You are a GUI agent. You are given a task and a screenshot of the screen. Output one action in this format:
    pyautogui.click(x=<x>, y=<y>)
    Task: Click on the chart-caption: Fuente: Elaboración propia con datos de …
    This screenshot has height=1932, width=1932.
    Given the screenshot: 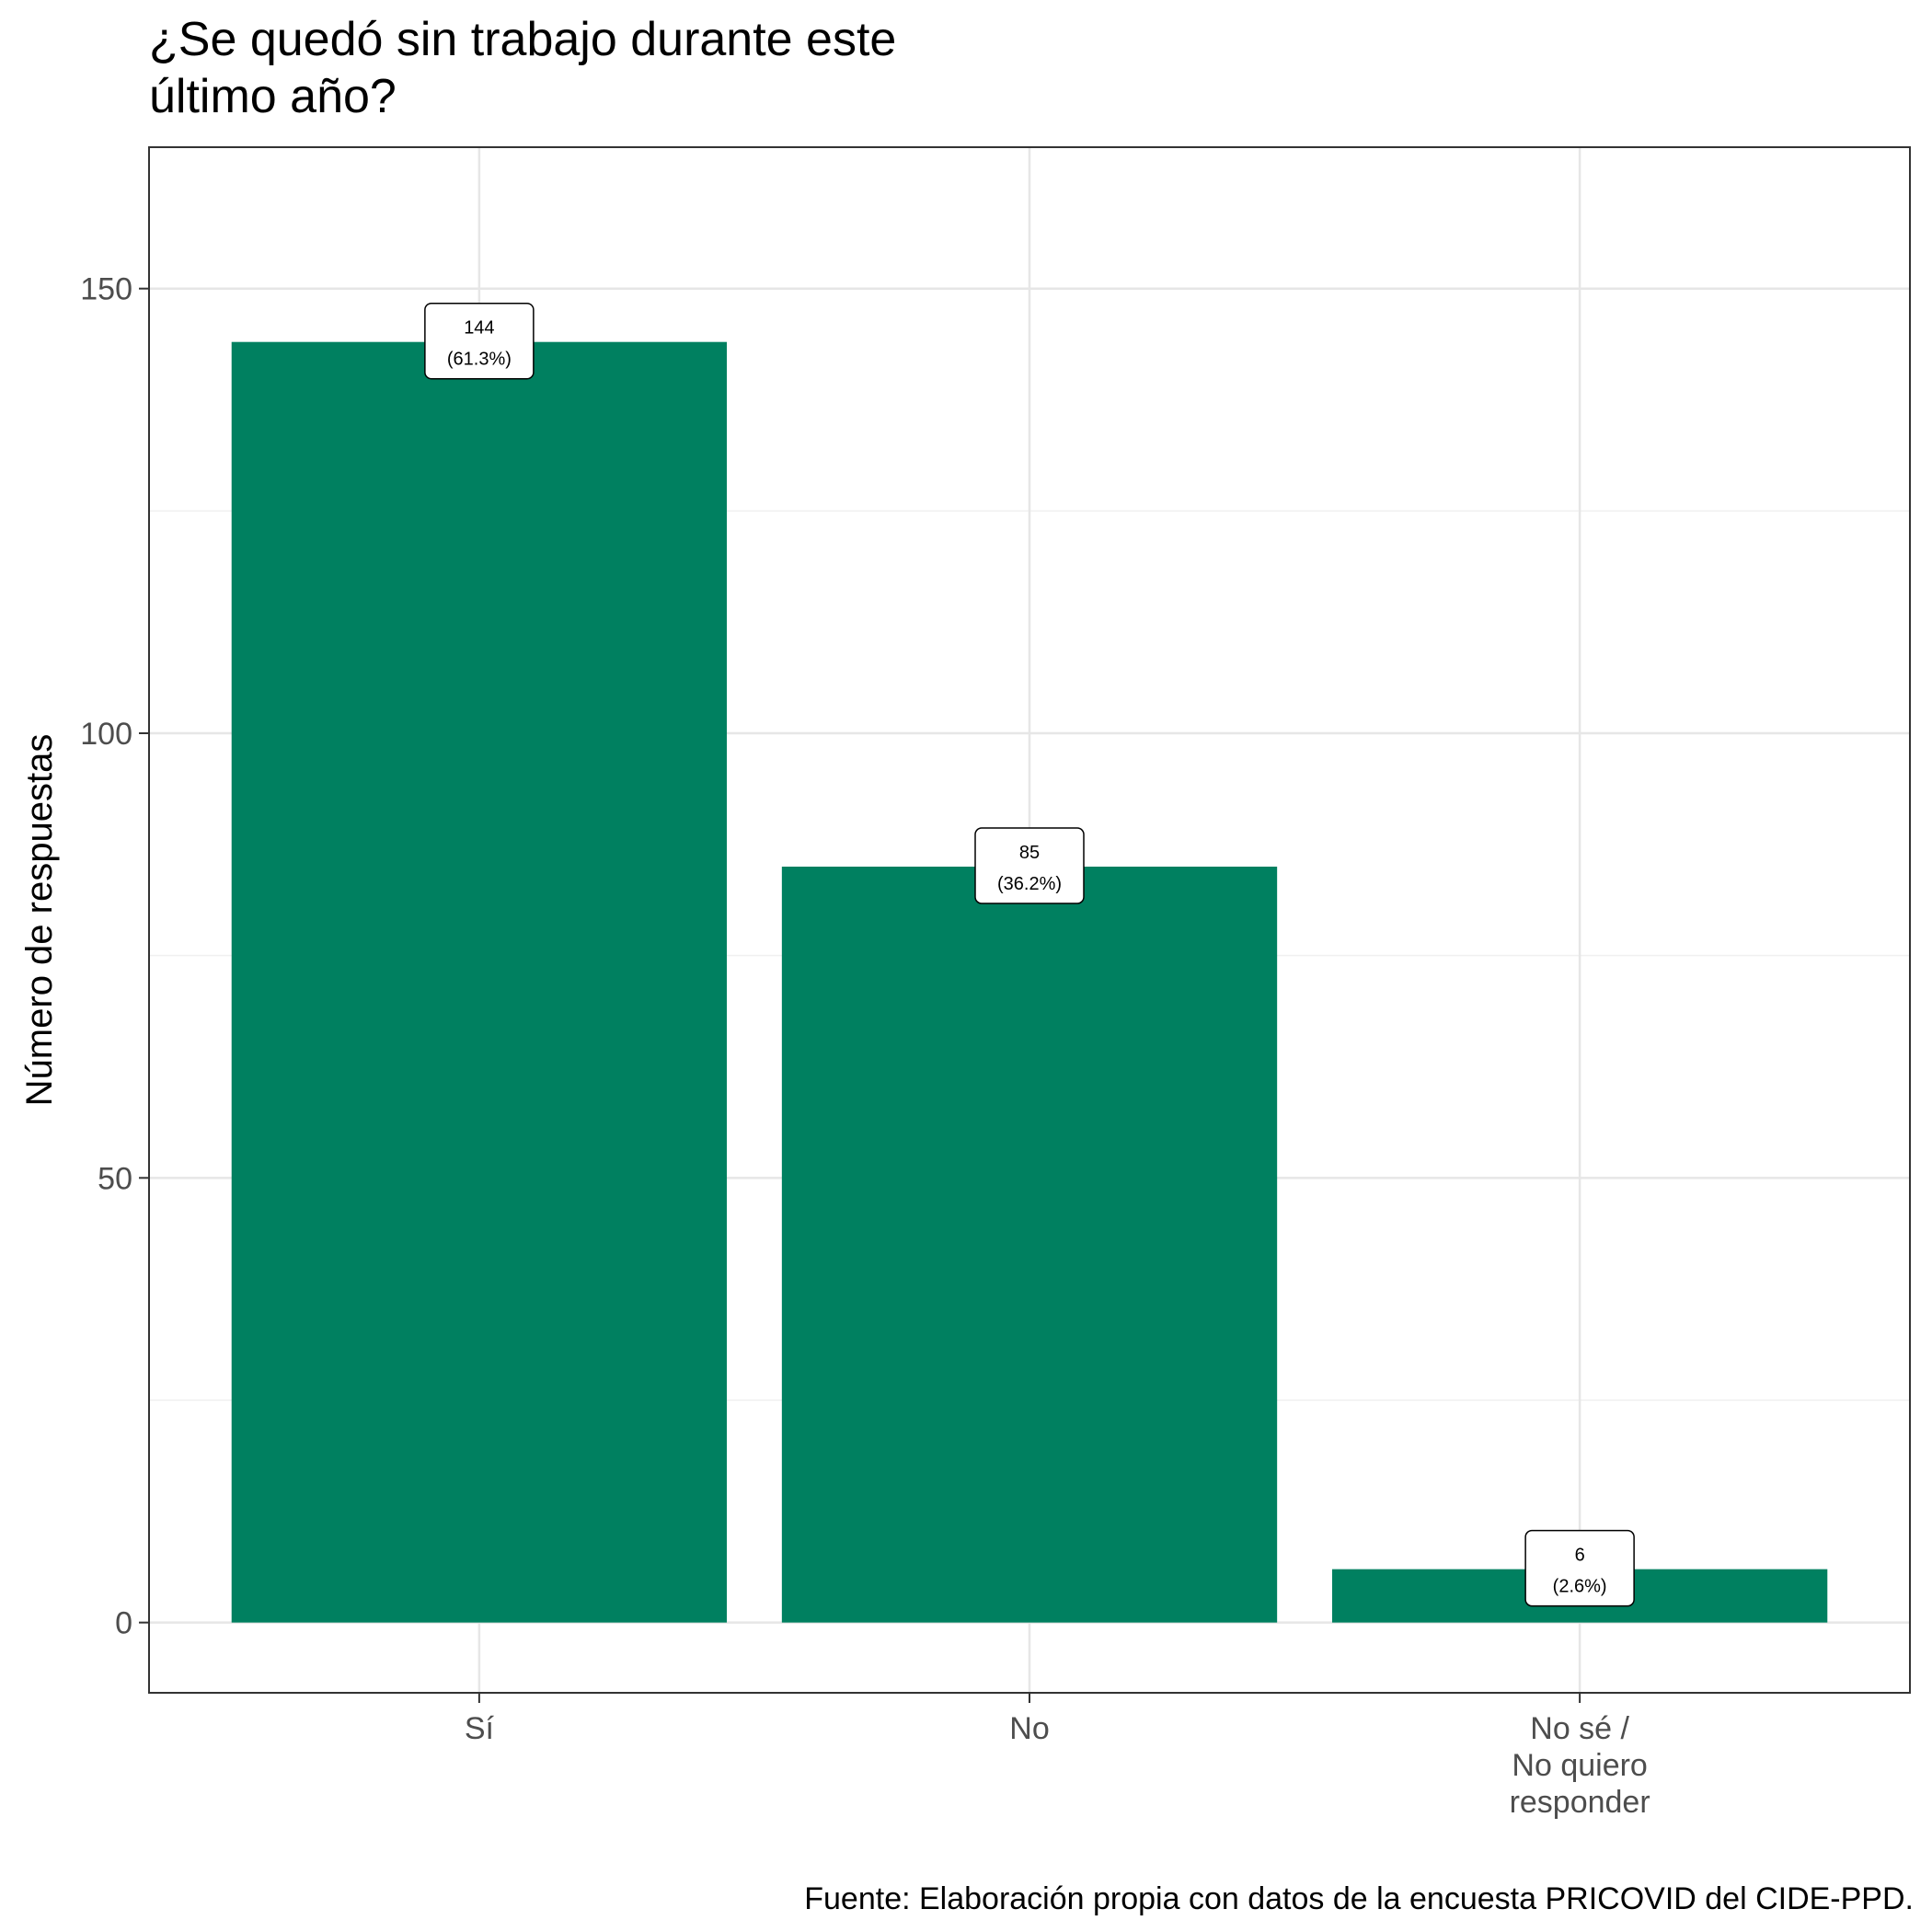 What is the action you would take?
    pyautogui.click(x=1359, y=1898)
    